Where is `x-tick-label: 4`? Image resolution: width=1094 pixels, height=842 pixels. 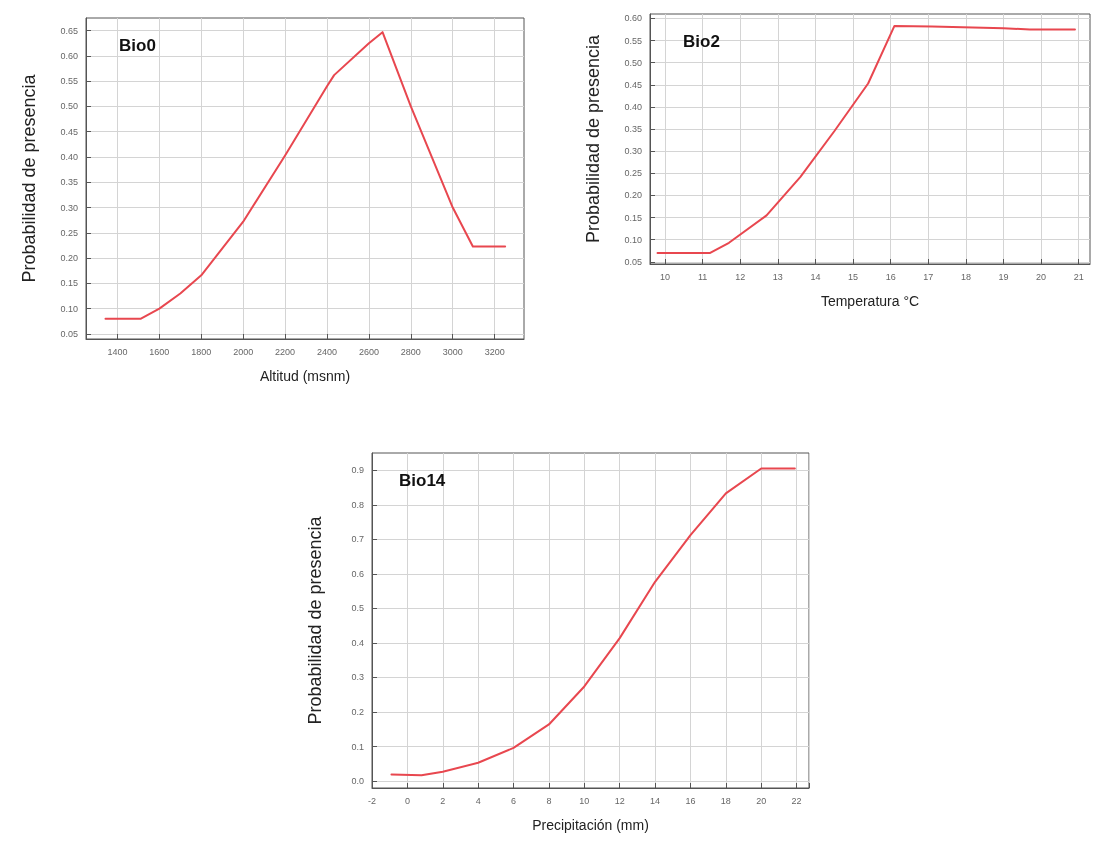 x-tick-label: 4 is located at coordinates (478, 800).